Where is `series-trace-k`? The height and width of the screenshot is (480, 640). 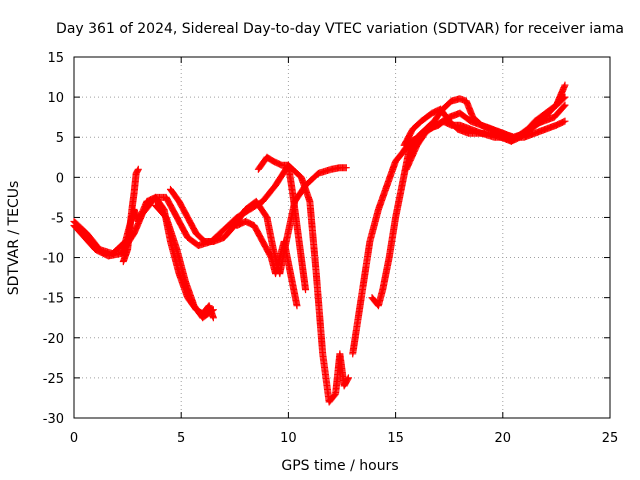 series-trace-k is located at coordinates (485, 127).